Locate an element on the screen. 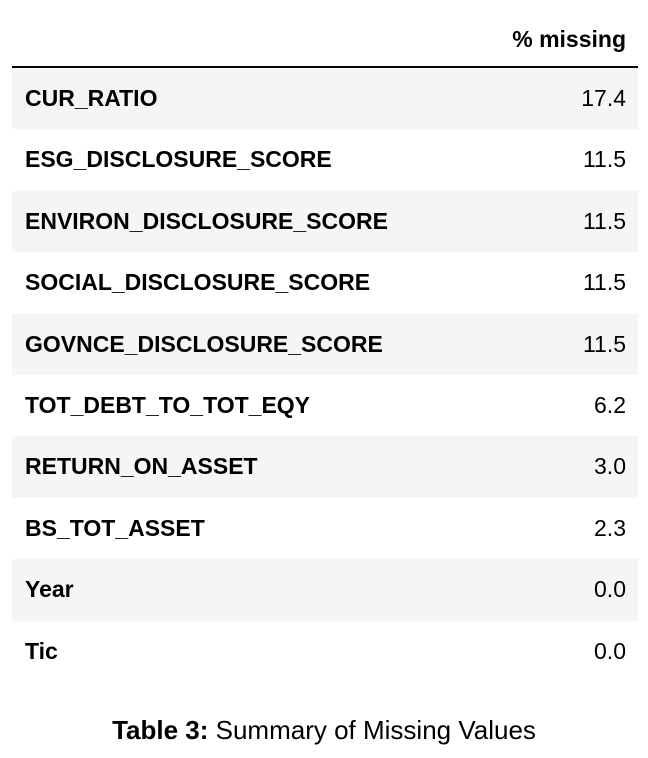 The image size is (648, 758). row-value: 6.2 is located at coordinates (610, 404).